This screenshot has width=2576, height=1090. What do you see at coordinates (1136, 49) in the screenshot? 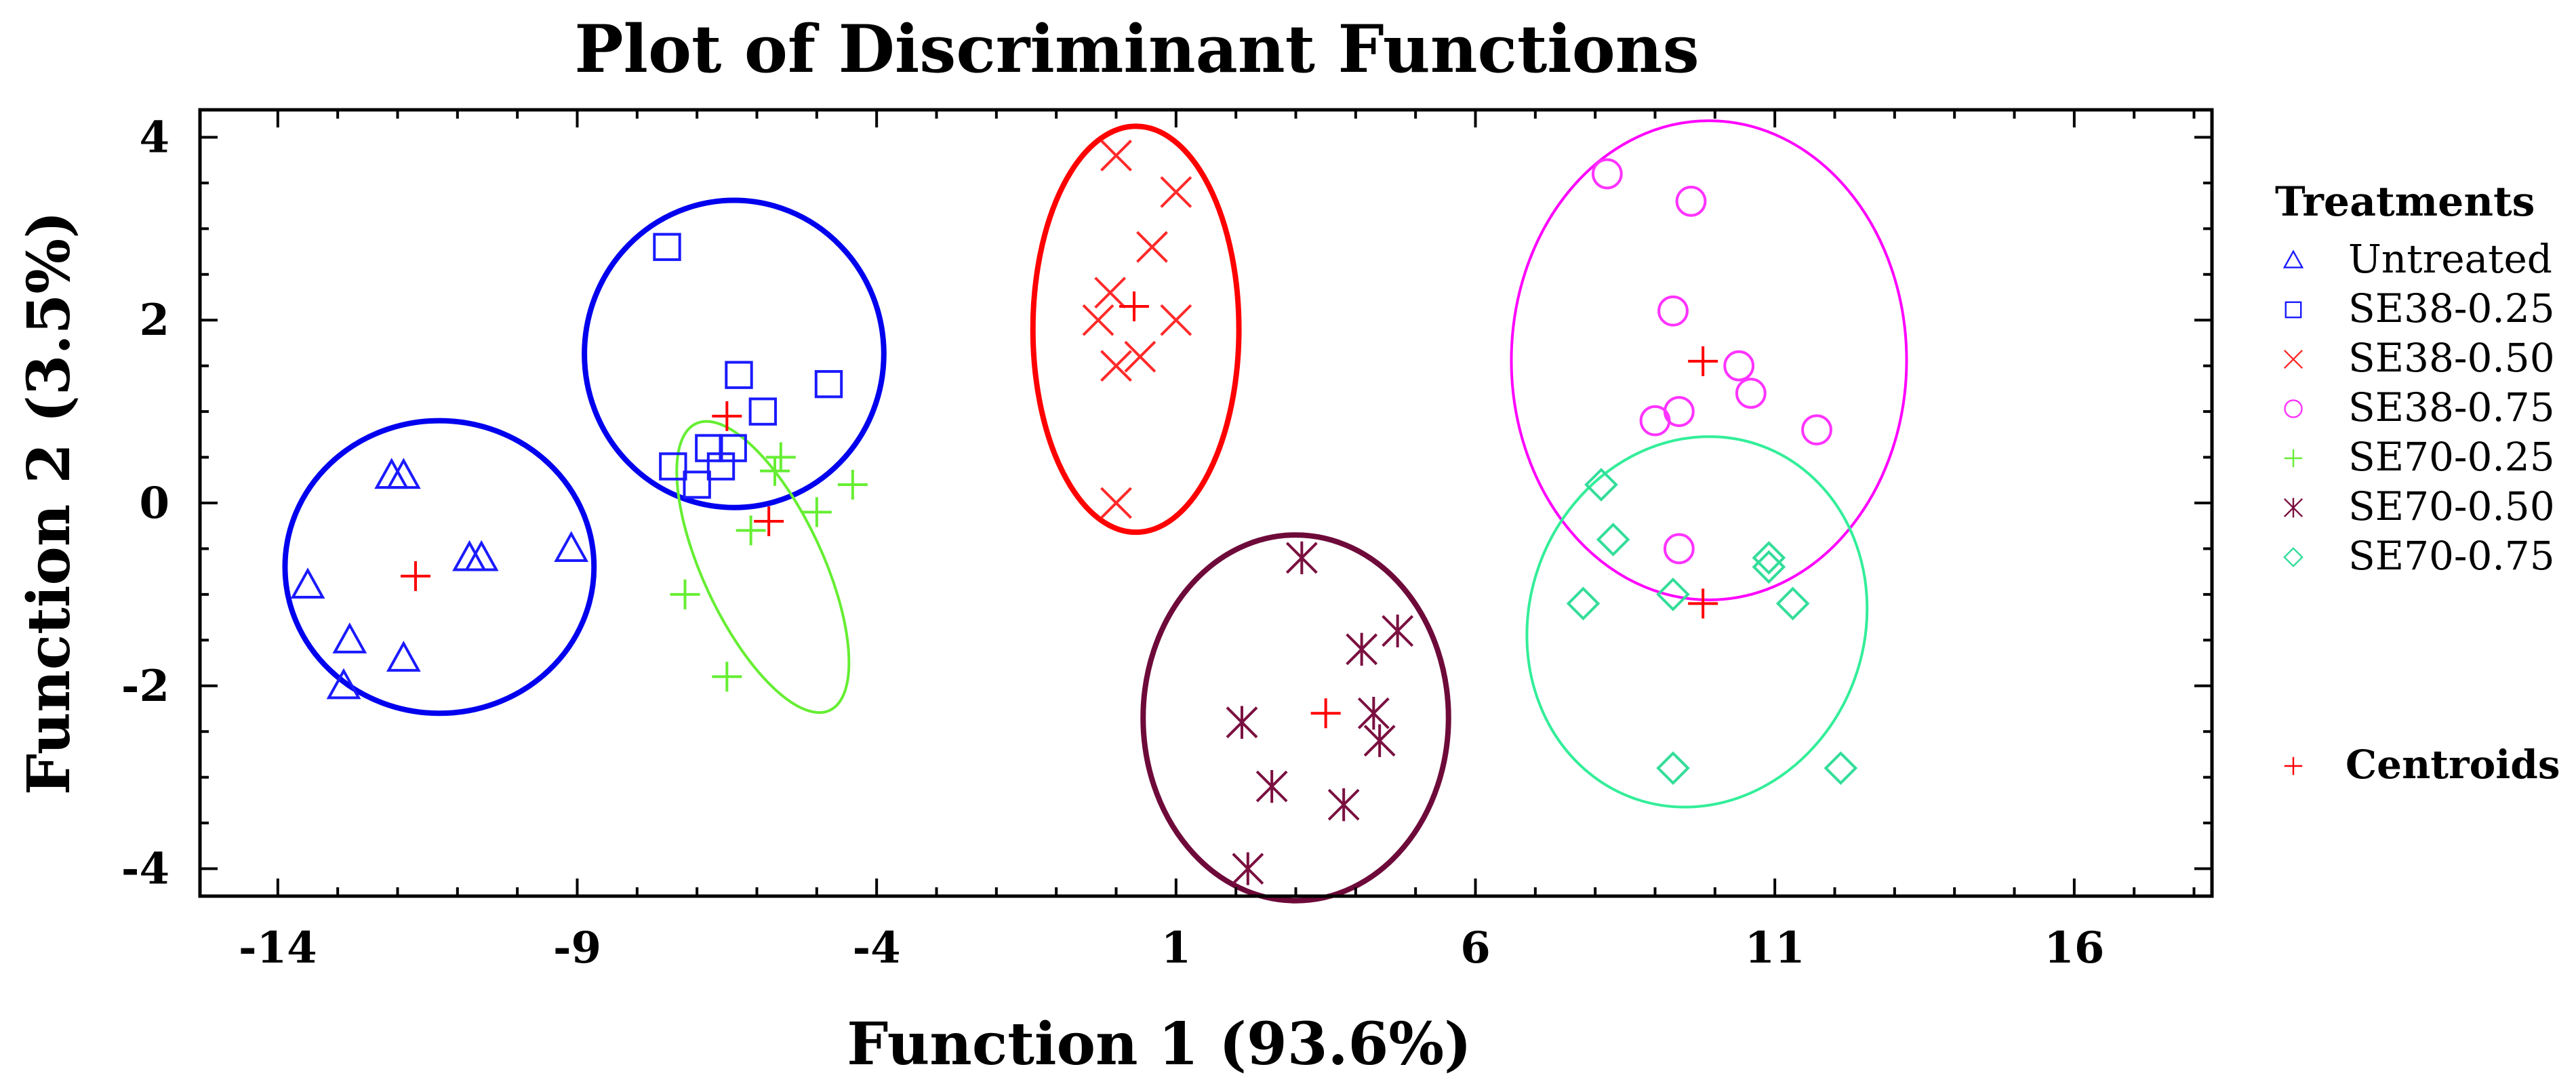
I see `chart-title: Plot of Discriminant Functions` at bounding box center [1136, 49].